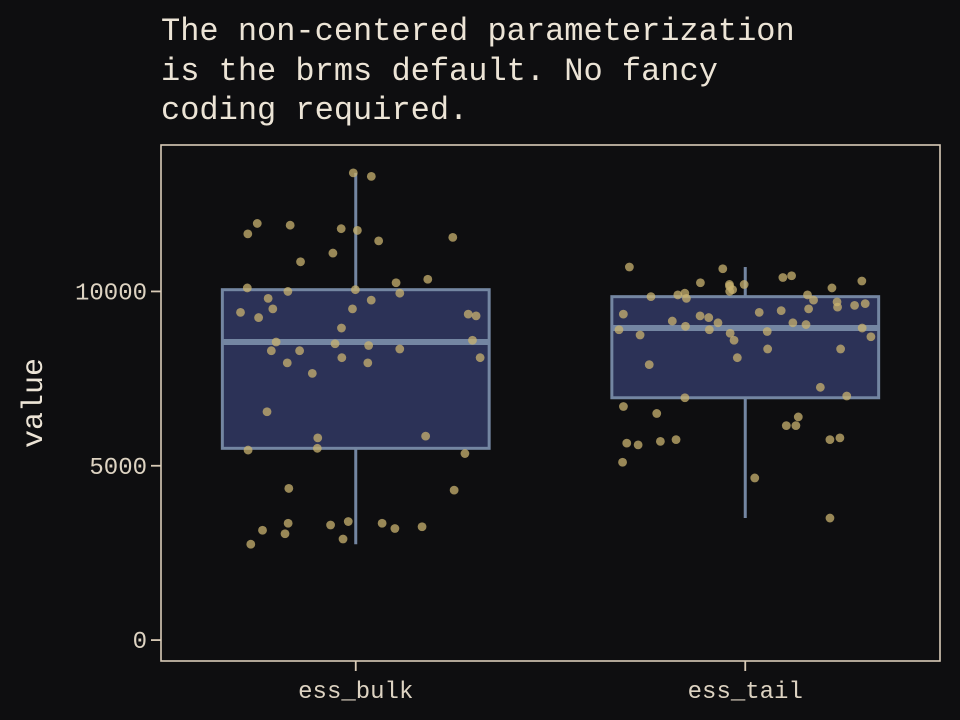 The height and width of the screenshot is (720, 960). What do you see at coordinates (439, 71) in the screenshot?
I see `chart-title-line-2: is the brms default. No fancy` at bounding box center [439, 71].